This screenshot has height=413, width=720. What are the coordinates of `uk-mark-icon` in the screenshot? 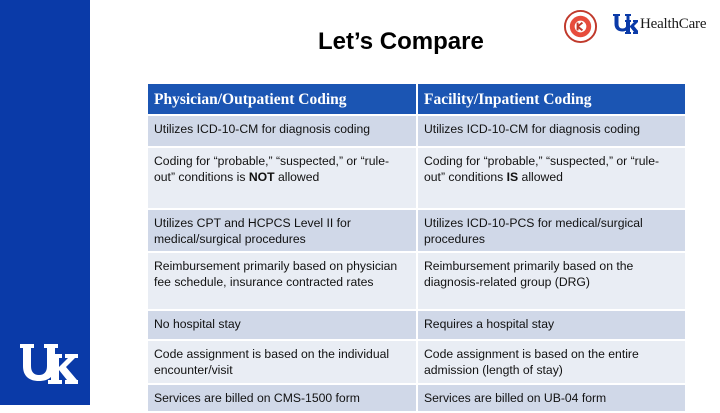 It's located at (625, 24).